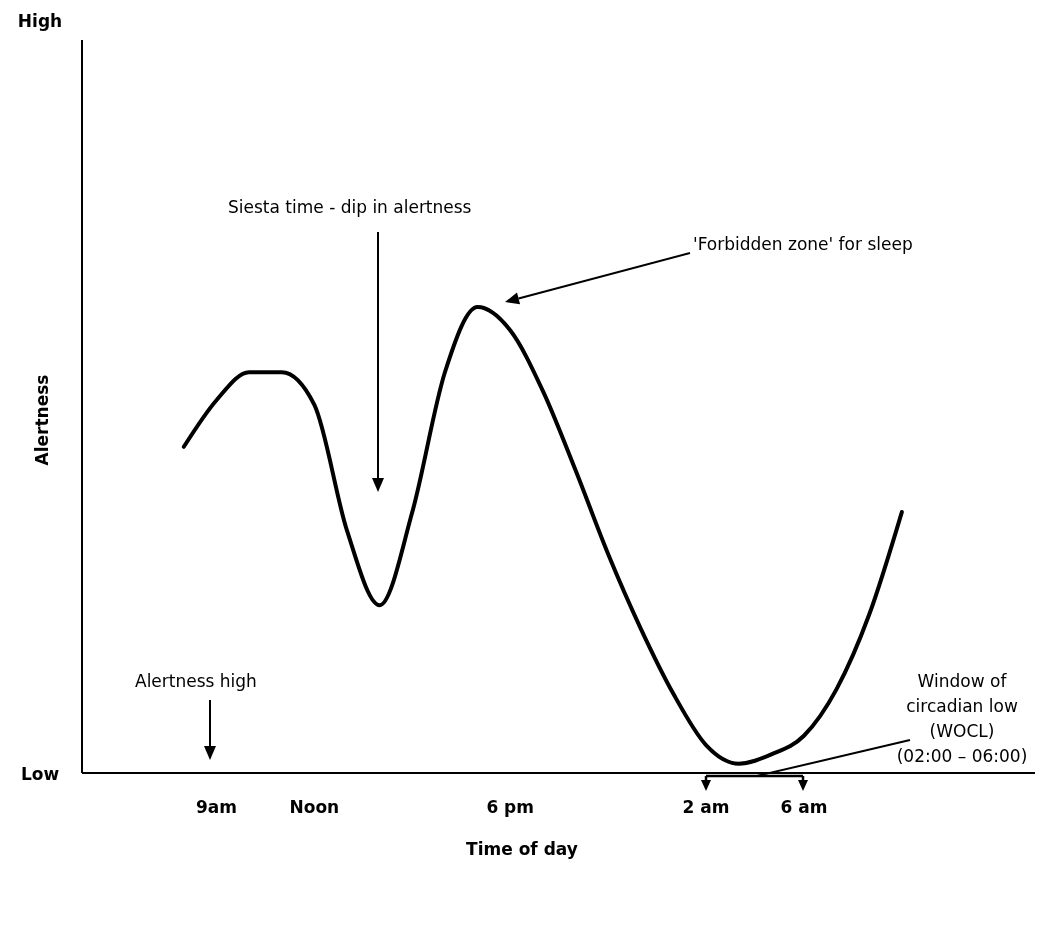  I want to click on y-axis-title: Alertness, so click(42, 420).